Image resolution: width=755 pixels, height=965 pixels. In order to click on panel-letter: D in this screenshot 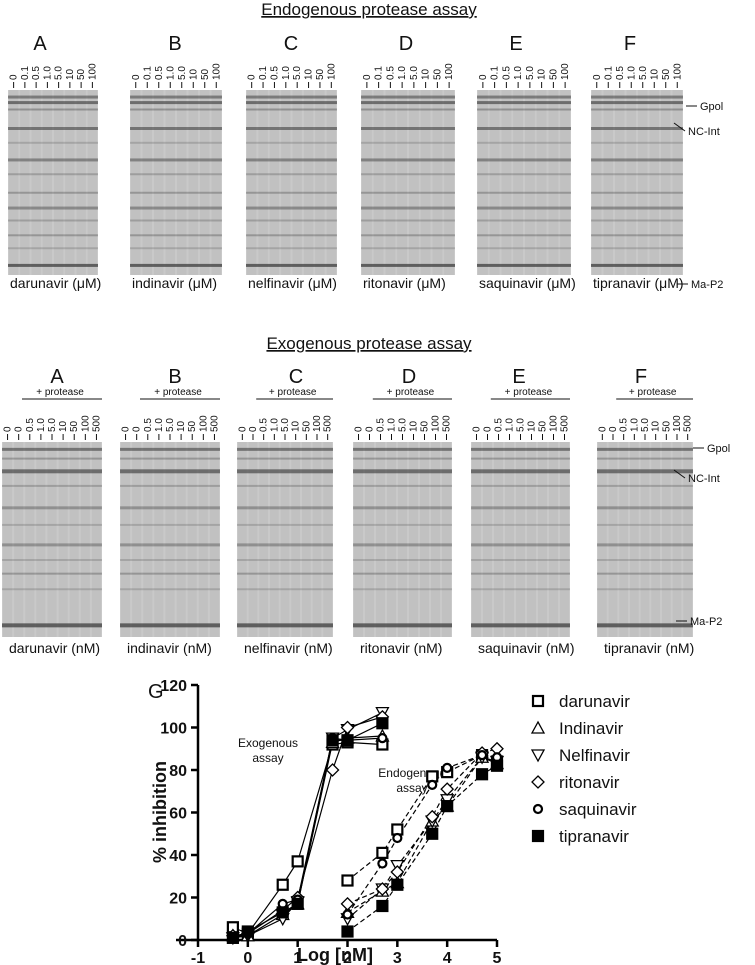, I will do `click(409, 377)`.